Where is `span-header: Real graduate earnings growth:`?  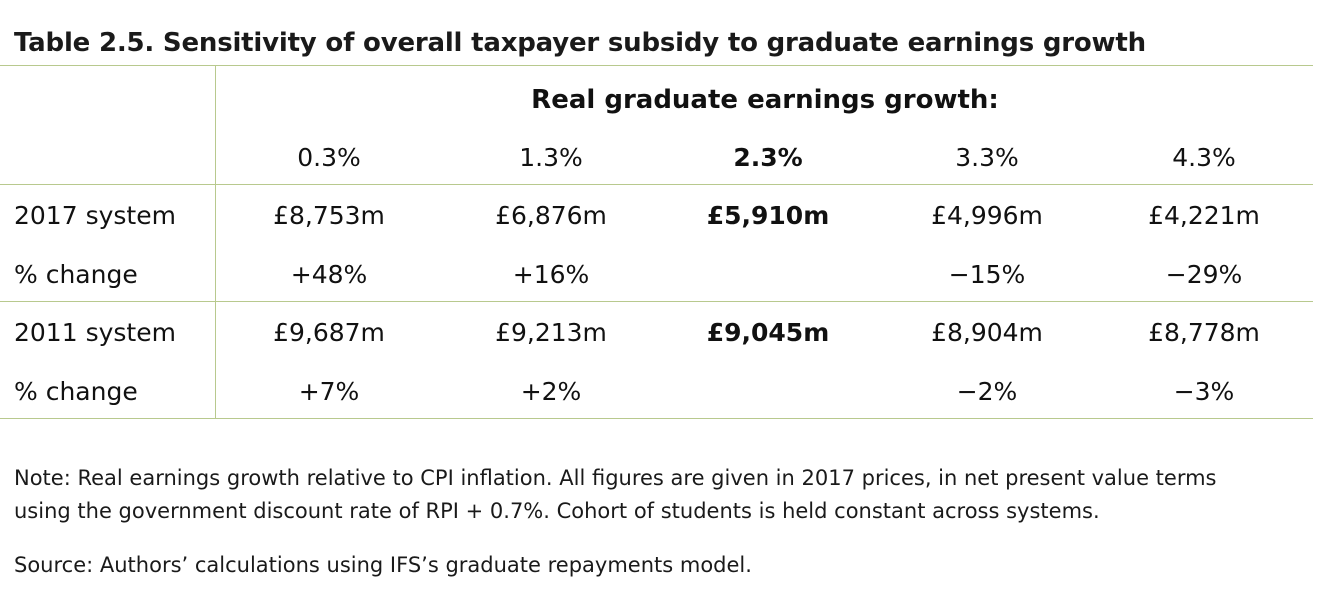
span-header: Real graduate earnings growth: is located at coordinates (765, 100).